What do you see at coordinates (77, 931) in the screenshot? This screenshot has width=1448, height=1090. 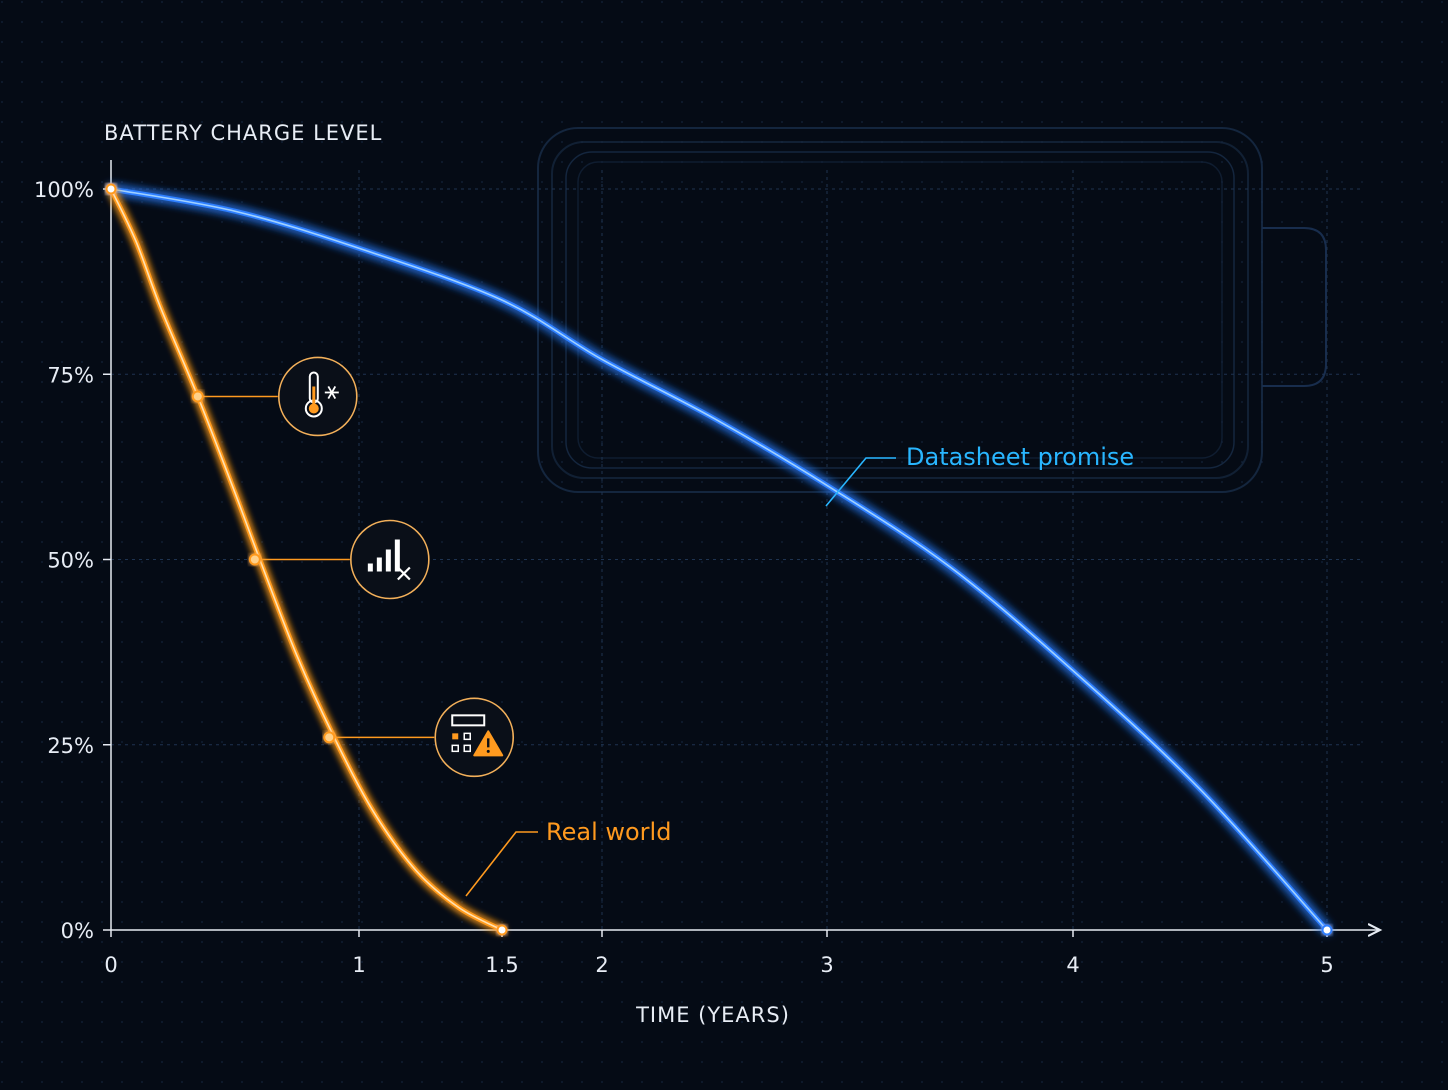 I see `y-tick-label: 0%` at bounding box center [77, 931].